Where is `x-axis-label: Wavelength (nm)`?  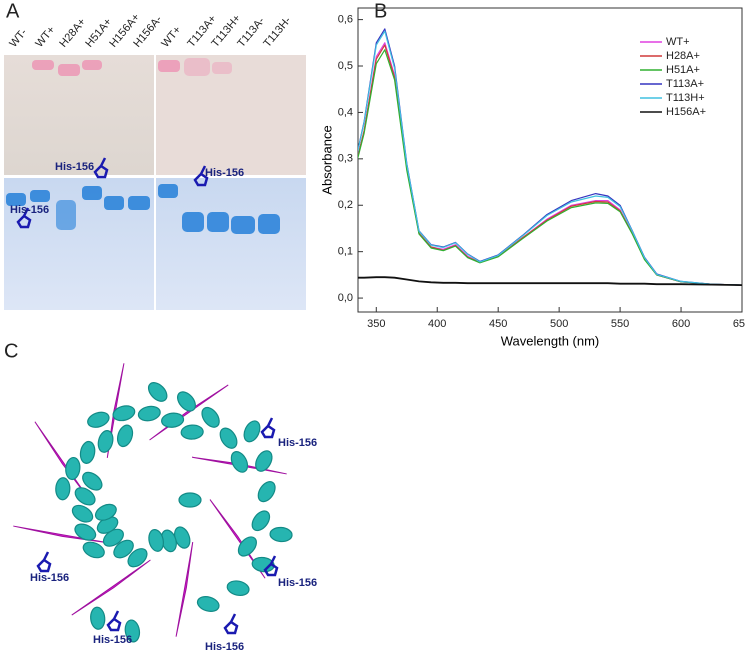 x-axis-label: Wavelength (nm) is located at coordinates (550, 340).